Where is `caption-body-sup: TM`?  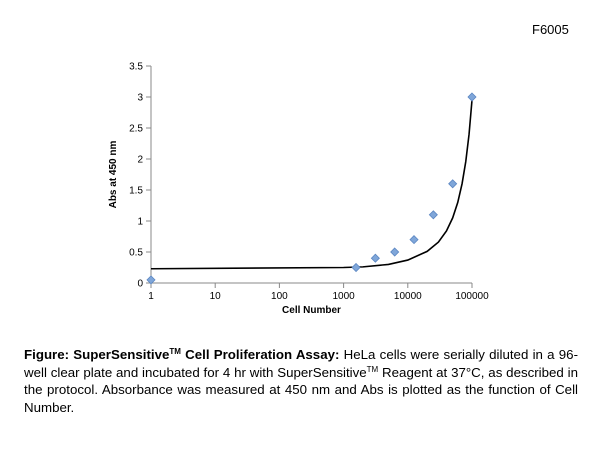
caption-body-sup: TM is located at coordinates (372, 369).